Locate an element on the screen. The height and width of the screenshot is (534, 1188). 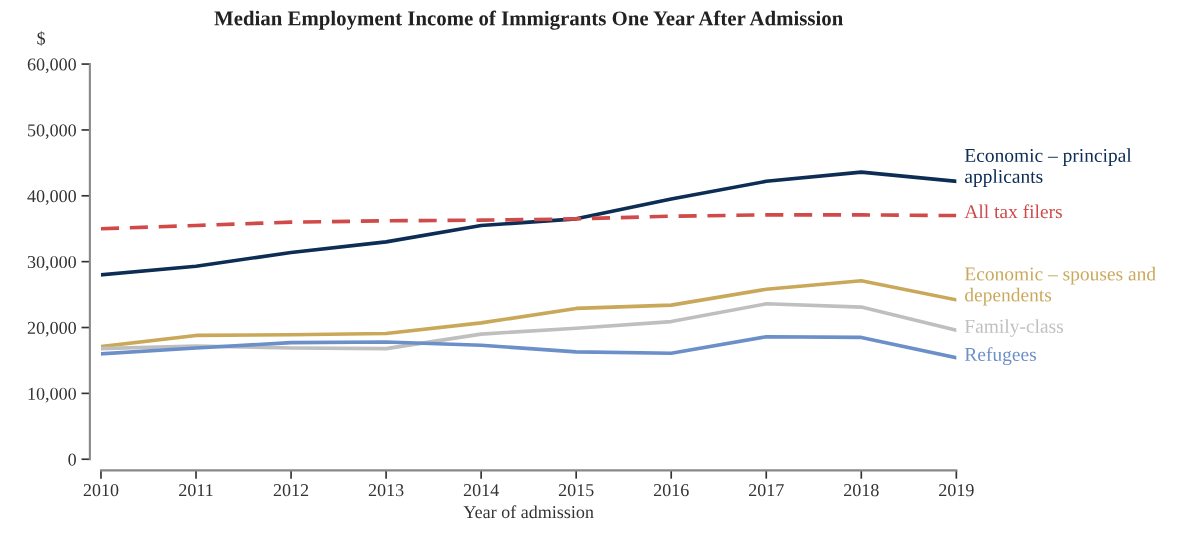
y-tick-label: 0 is located at coordinates (72, 459).